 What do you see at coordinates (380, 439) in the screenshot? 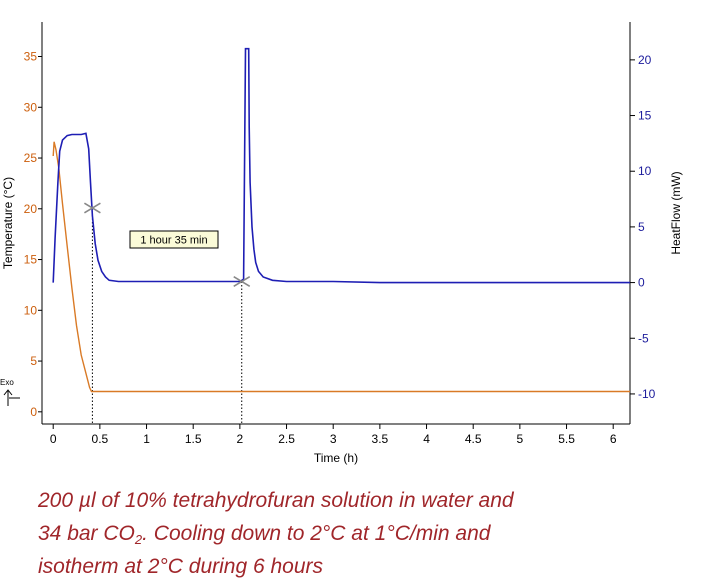
I see `x-tick-label: 3.5` at bounding box center [380, 439].